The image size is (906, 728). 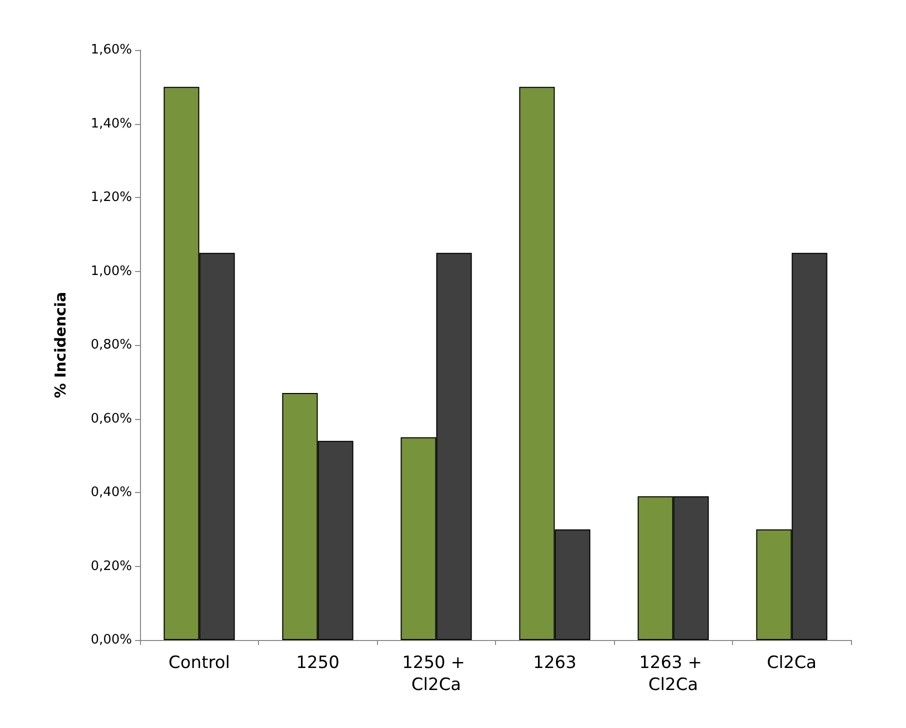 I want to click on x-tick-label: 1263 + Cl2Ca, so click(x=673, y=674).